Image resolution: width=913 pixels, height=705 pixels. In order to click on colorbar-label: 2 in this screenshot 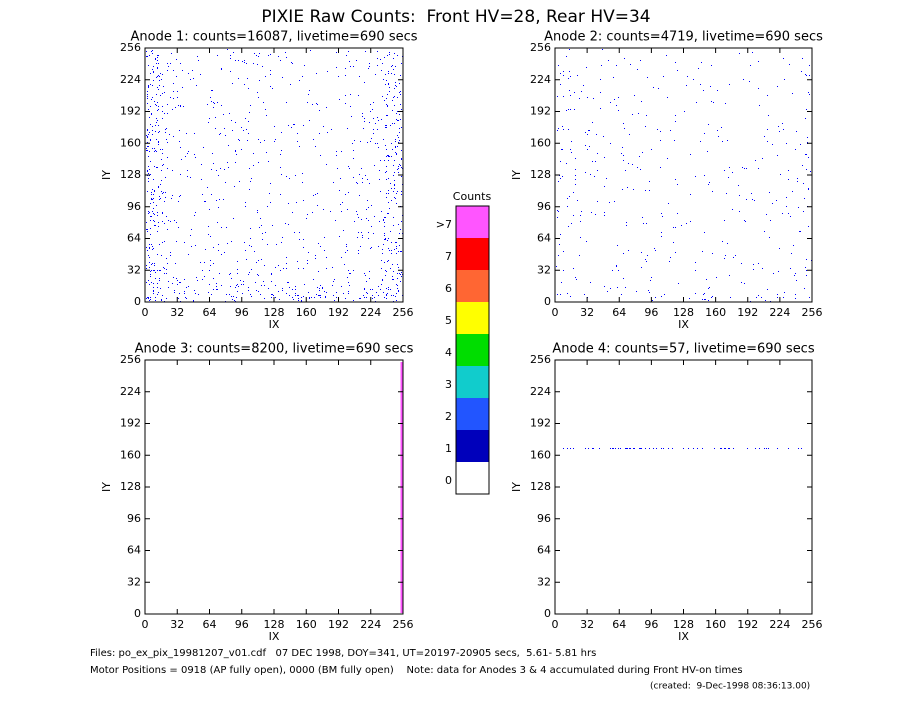, I will do `click(448, 416)`.